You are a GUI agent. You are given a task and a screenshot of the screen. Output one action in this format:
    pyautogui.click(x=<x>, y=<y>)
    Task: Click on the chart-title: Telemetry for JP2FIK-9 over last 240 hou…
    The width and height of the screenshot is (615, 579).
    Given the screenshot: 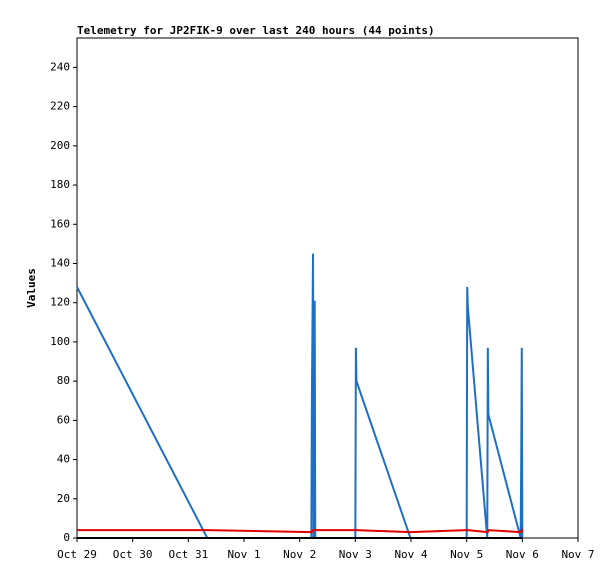 What is the action you would take?
    pyautogui.click(x=256, y=30)
    